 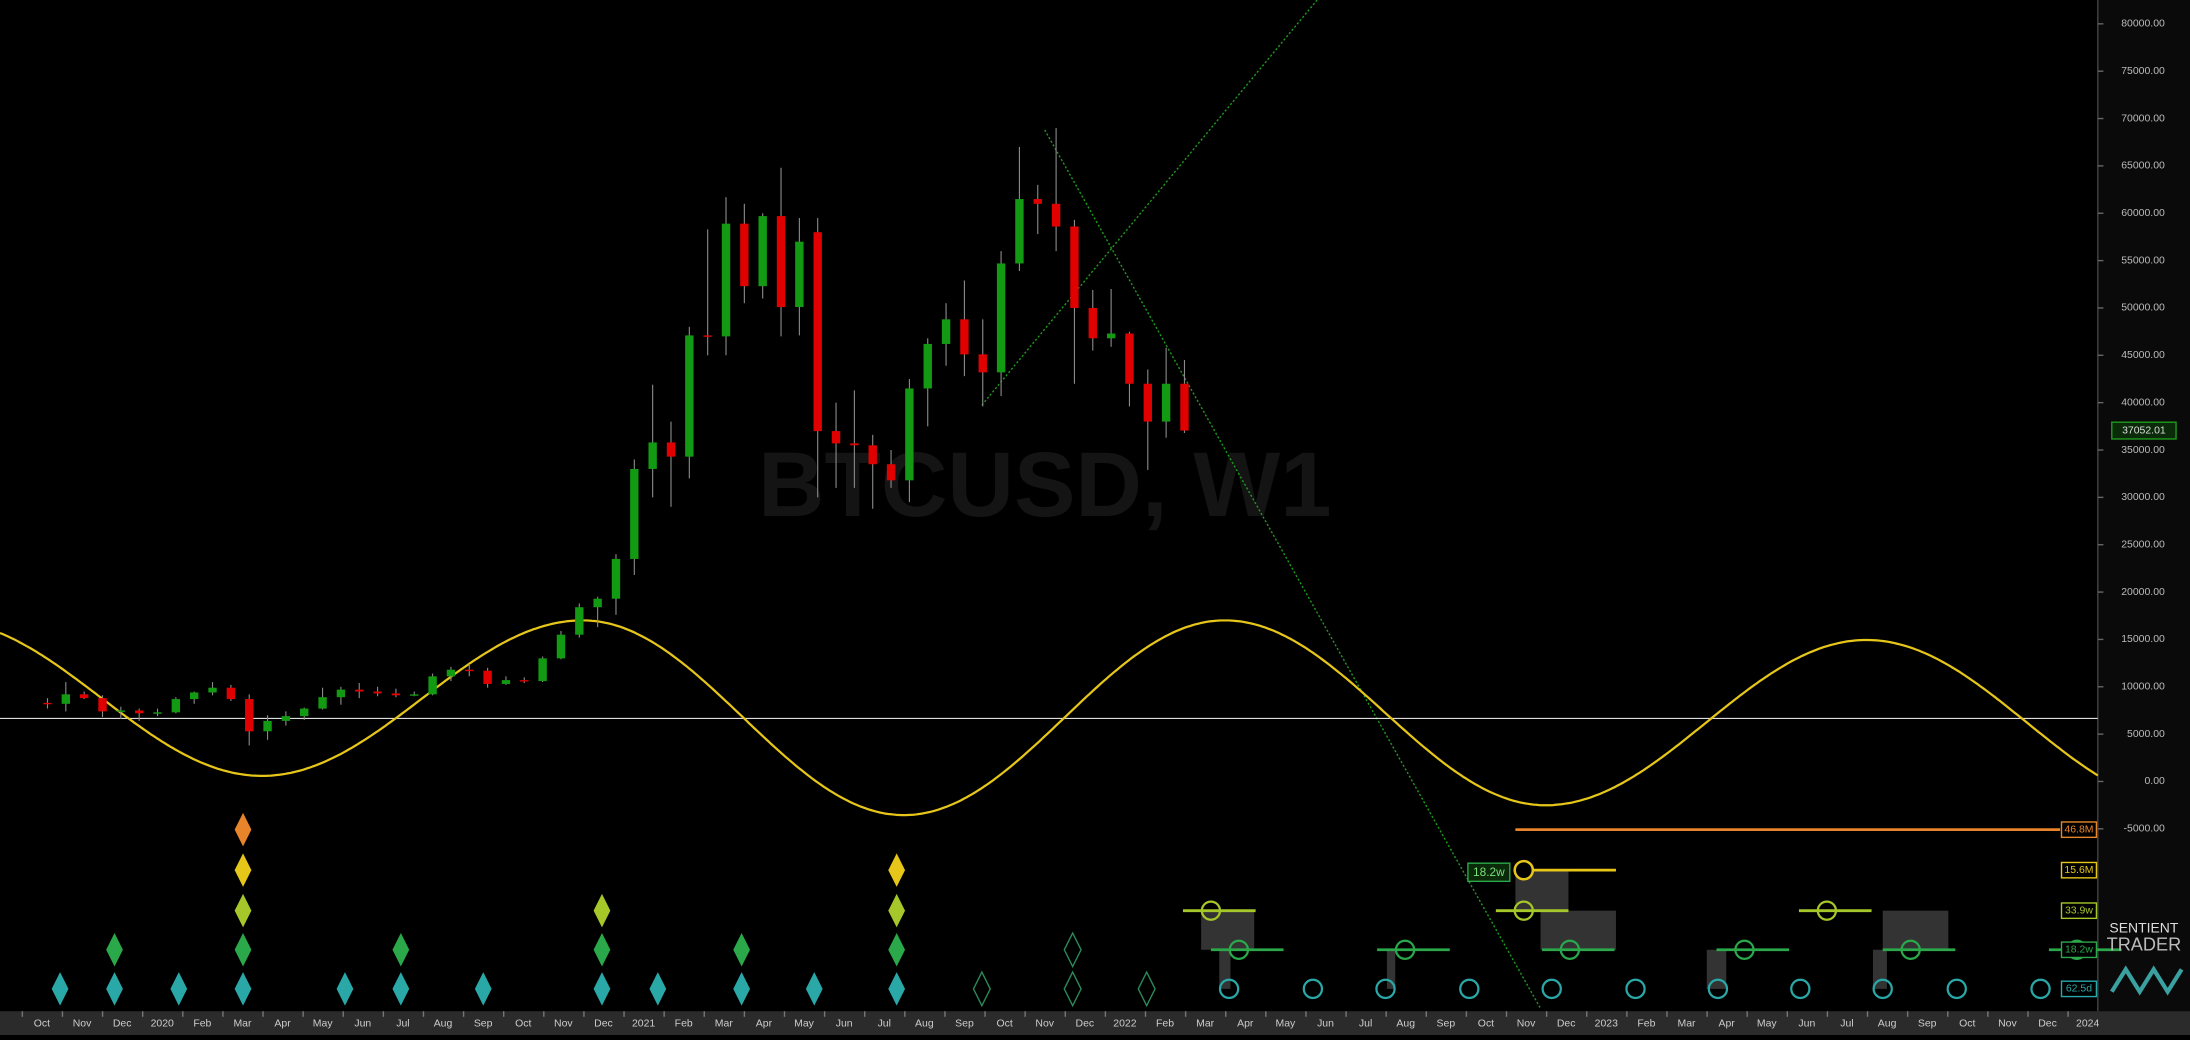 I want to click on y-tick-label: -5000.00, so click(x=2145, y=829).